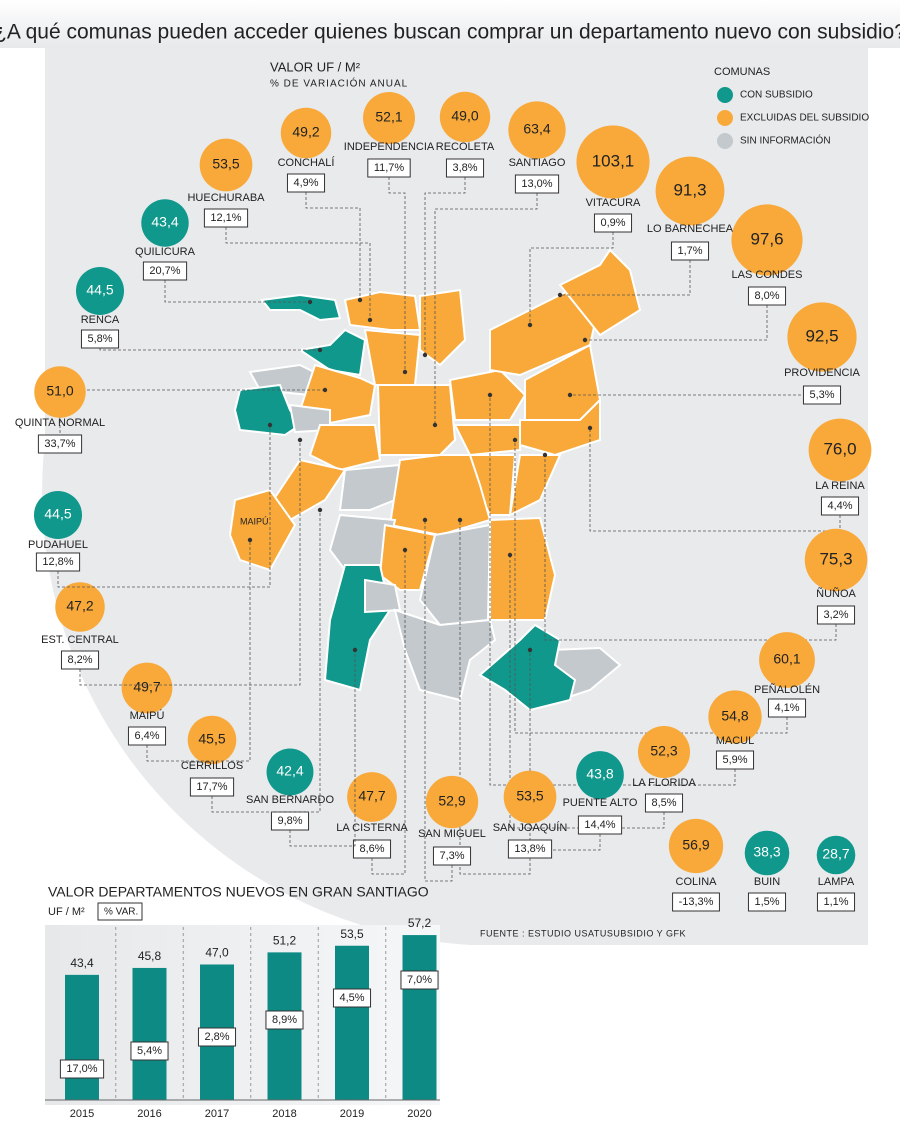 This screenshot has height=1148, width=900. Describe the element at coordinates (149, 1051) in the screenshot. I see `bar-variation: 5,4%` at that location.